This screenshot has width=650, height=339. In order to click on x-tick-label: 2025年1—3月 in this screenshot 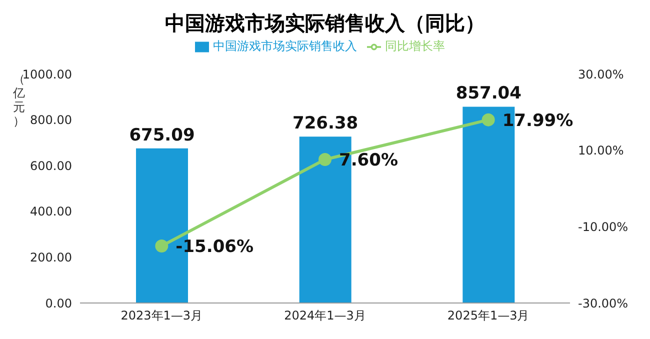, I will do `click(488, 315)`.